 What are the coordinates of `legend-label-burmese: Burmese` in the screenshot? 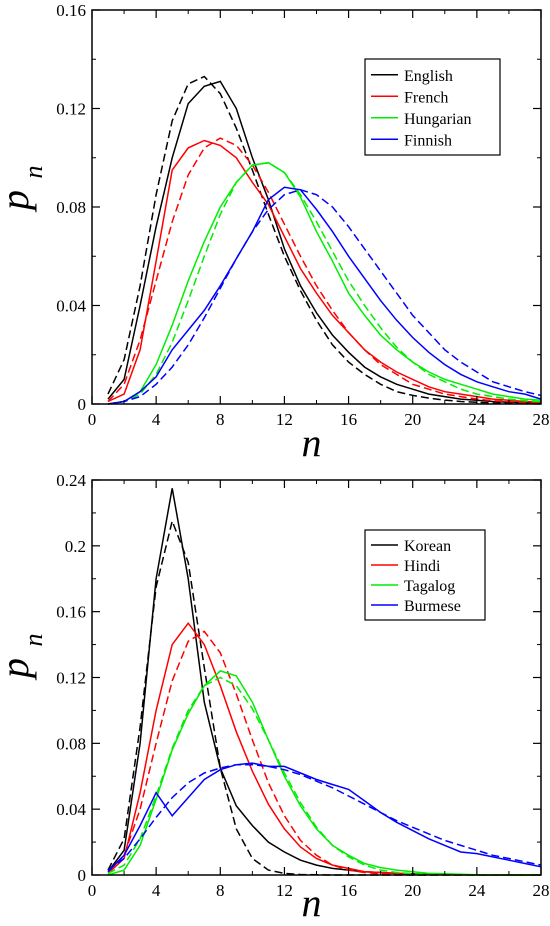 It's located at (432, 606).